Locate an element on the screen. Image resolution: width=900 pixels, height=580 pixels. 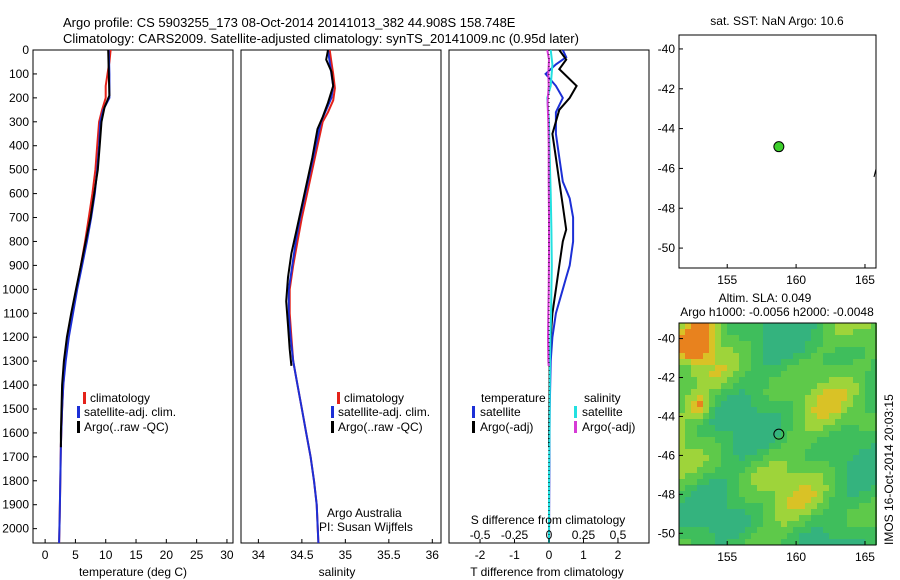
sst_map-xtick-label: 155 is located at coordinates (727, 280).